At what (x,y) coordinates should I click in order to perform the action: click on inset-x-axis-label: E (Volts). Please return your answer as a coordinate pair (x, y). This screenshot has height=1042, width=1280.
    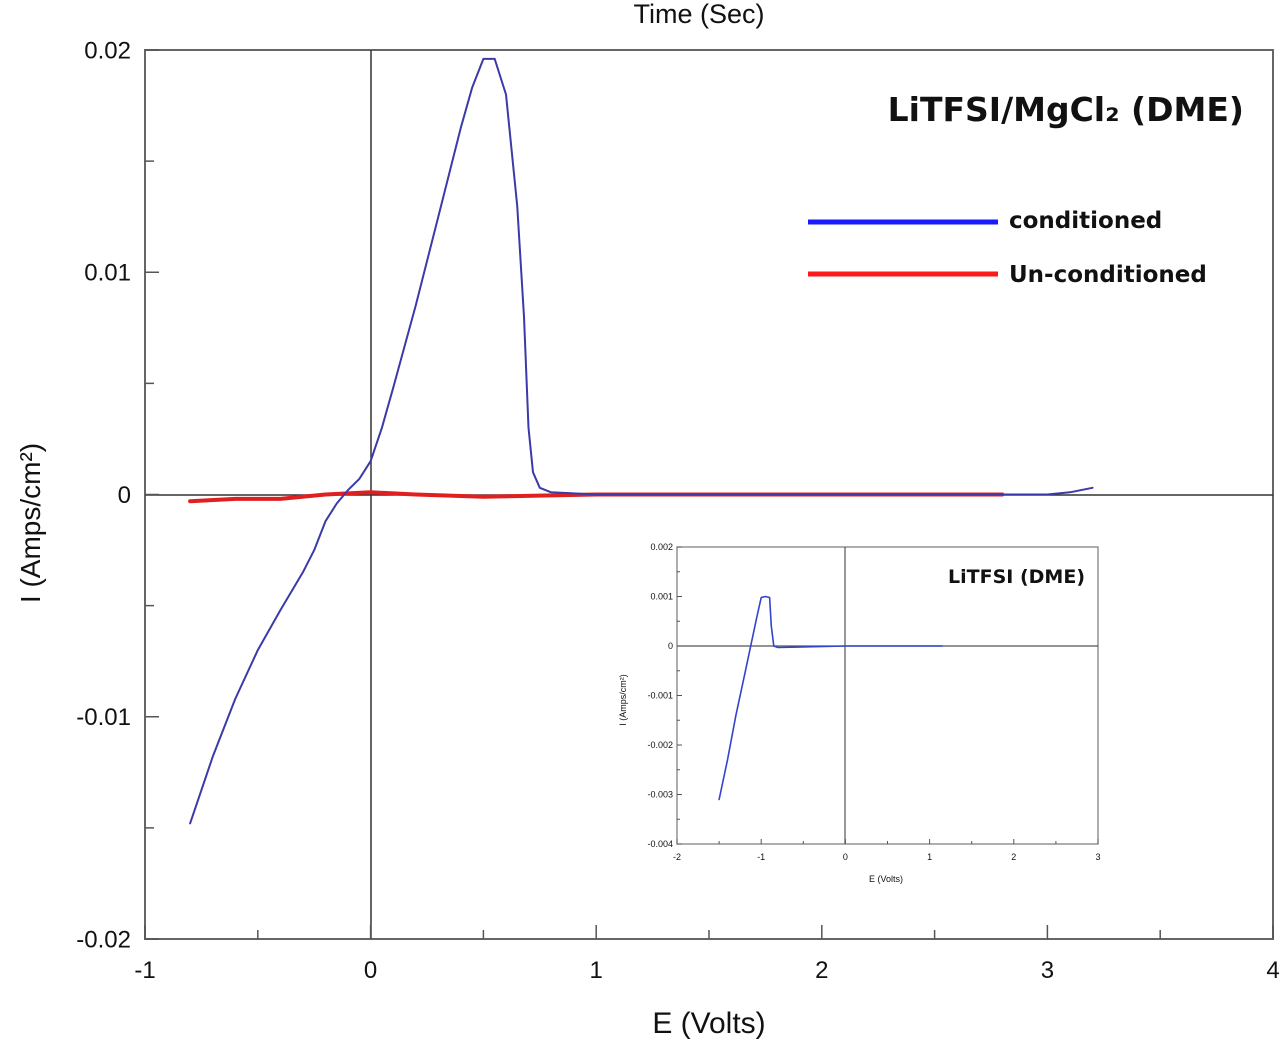
    Looking at the image, I should click on (886, 879).